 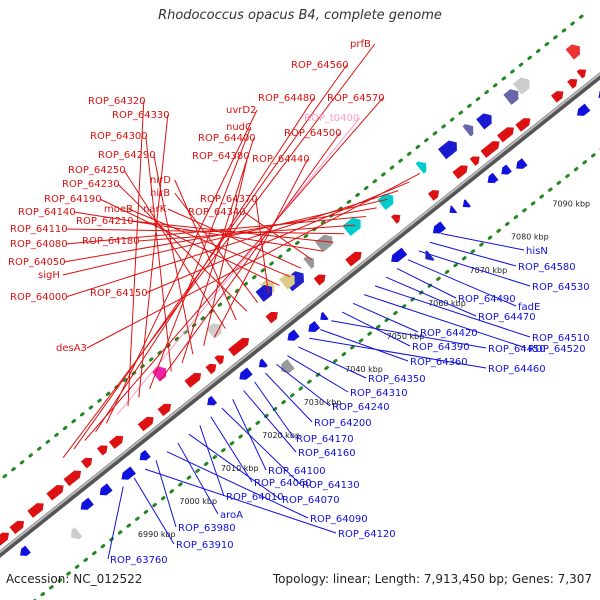 I want to click on kbp-scale-label: 6990 kbp, so click(x=157, y=534).